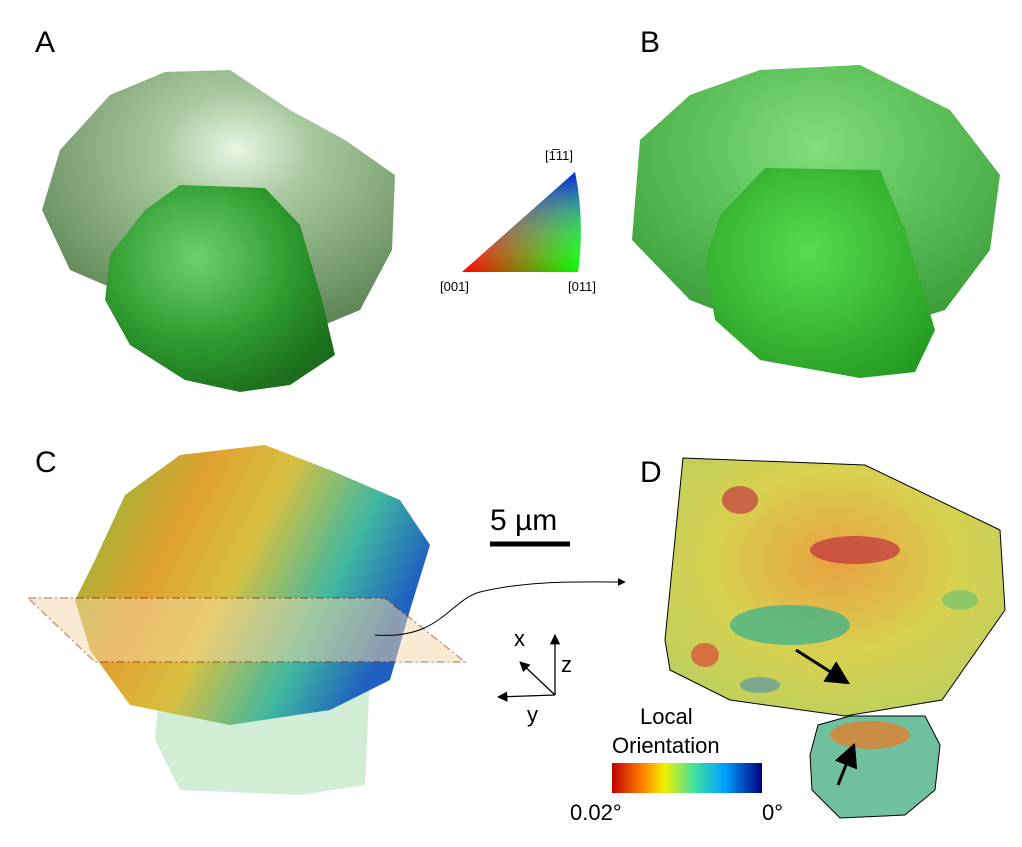 The height and width of the screenshot is (847, 1022). Describe the element at coordinates (45, 42) in the screenshot. I see `panel-label: A` at that location.